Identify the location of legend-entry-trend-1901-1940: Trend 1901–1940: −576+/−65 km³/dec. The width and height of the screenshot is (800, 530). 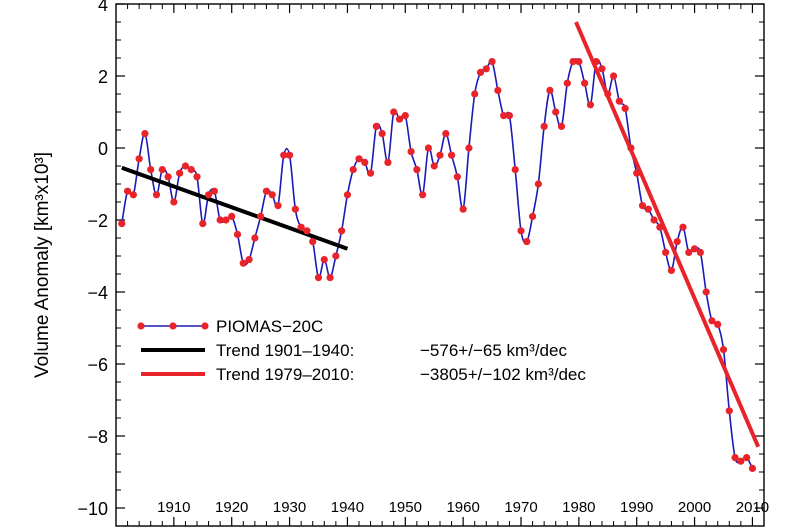
(354, 350).